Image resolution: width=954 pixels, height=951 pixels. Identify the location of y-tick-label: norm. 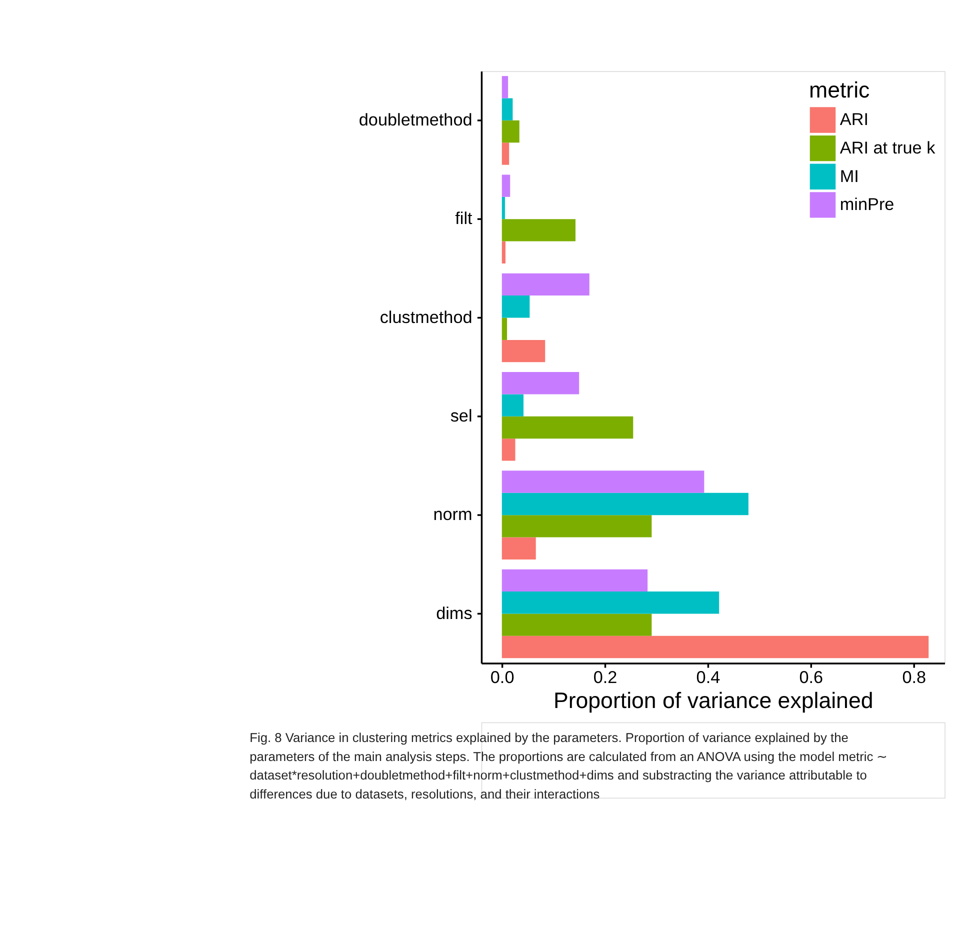
(452, 514).